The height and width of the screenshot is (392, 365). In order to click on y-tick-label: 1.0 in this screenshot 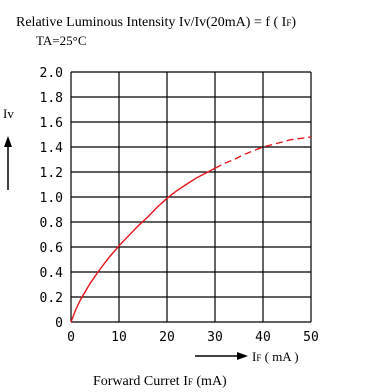, I will do `click(51, 198)`.